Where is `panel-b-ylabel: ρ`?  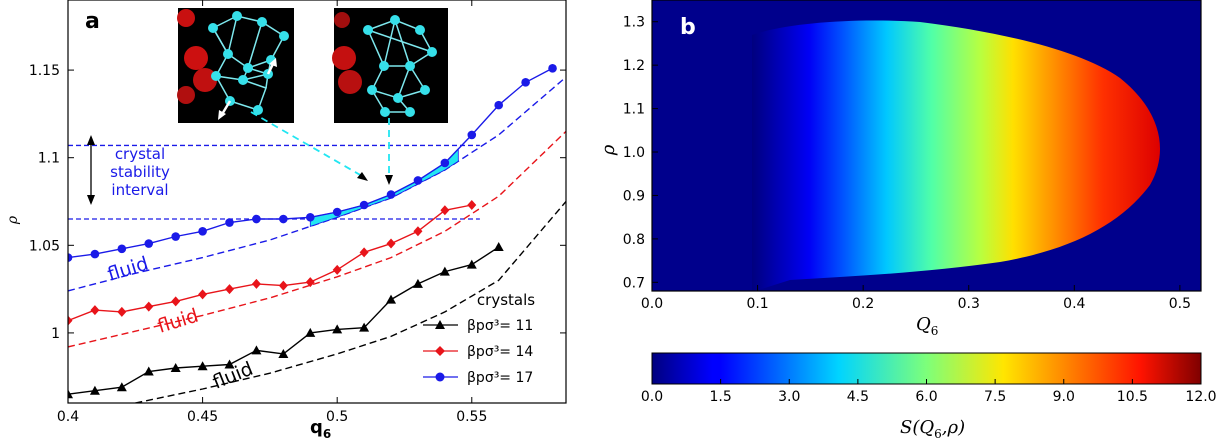 panel-b-ylabel: ρ is located at coordinates (608, 150).